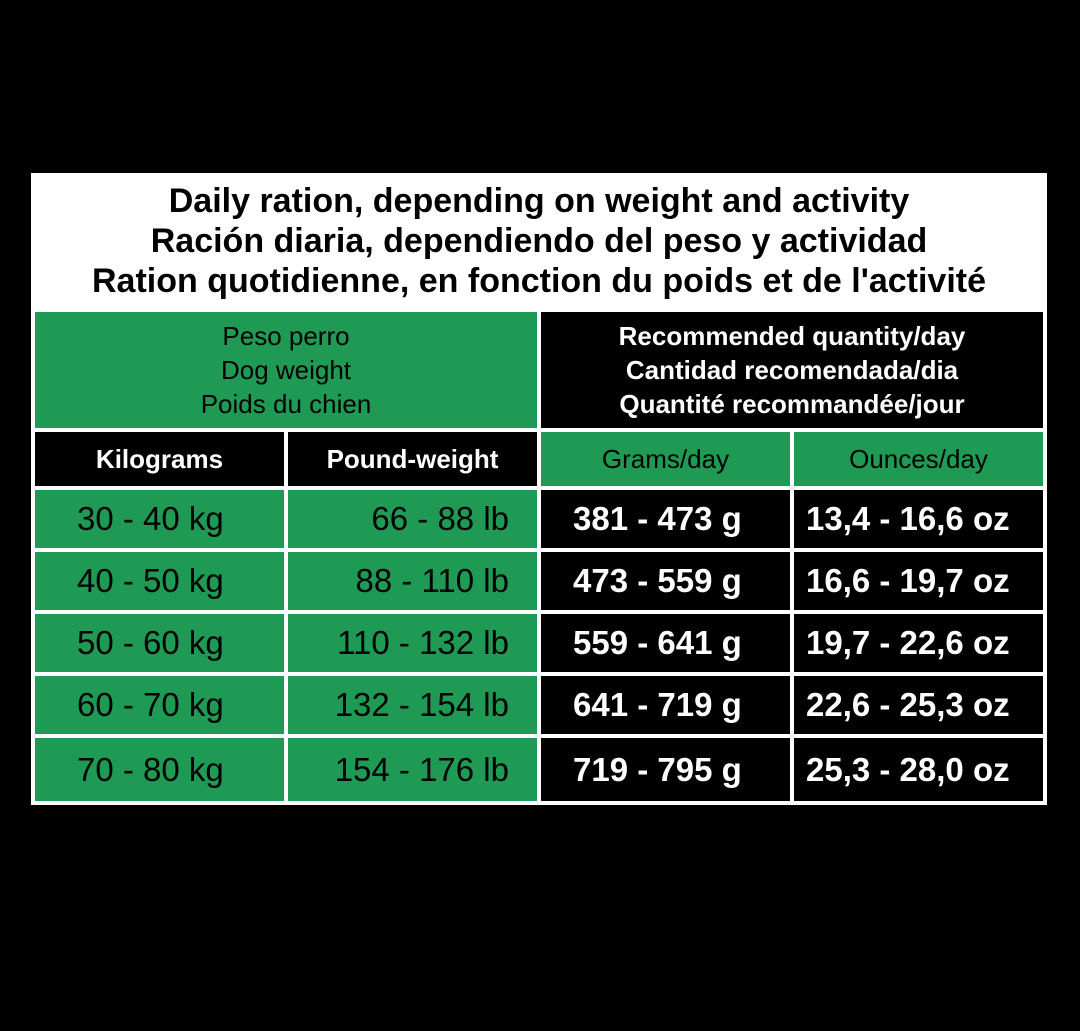 This screenshot has width=1080, height=1031. I want to click on dog-weight-header-english: Dog weight, so click(286, 370).